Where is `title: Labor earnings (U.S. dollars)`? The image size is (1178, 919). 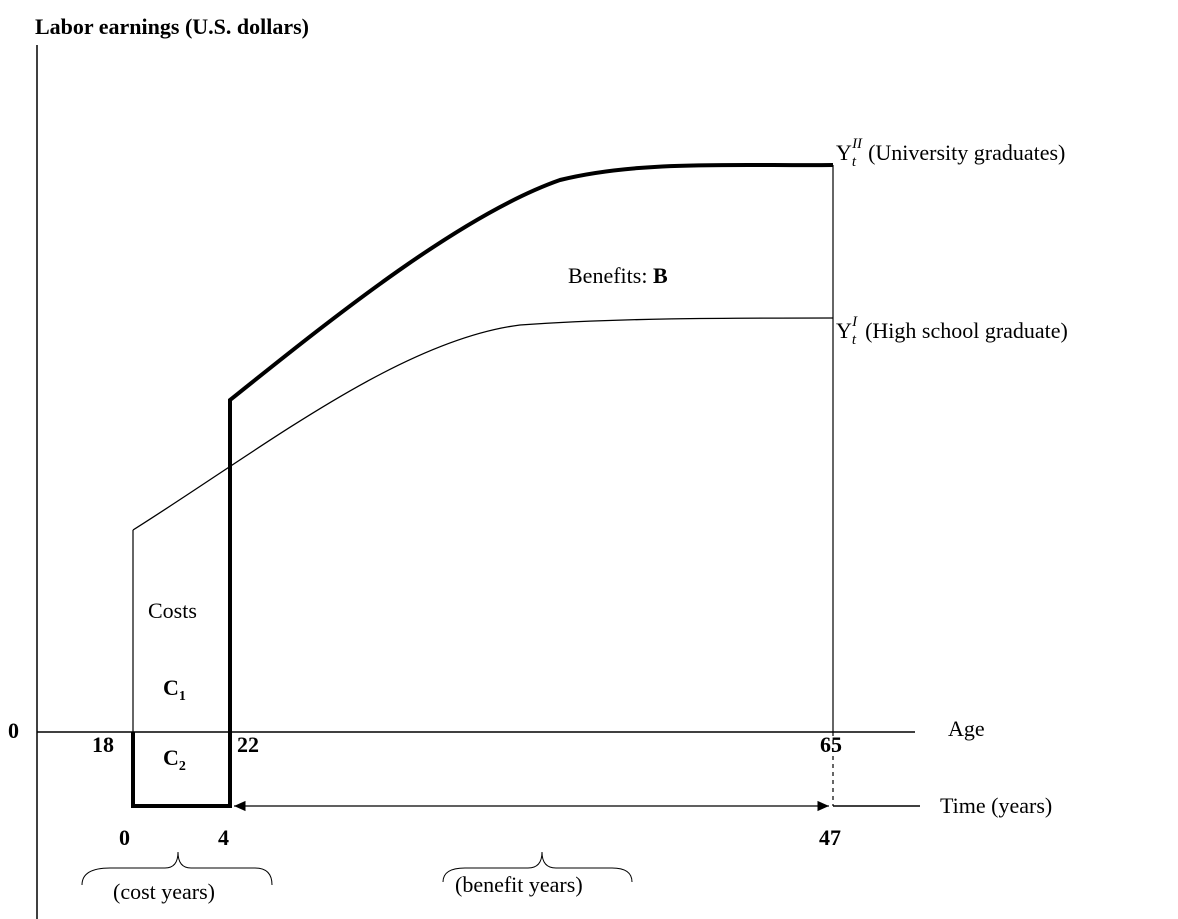 title: Labor earnings (U.S. dollars) is located at coordinates (172, 26).